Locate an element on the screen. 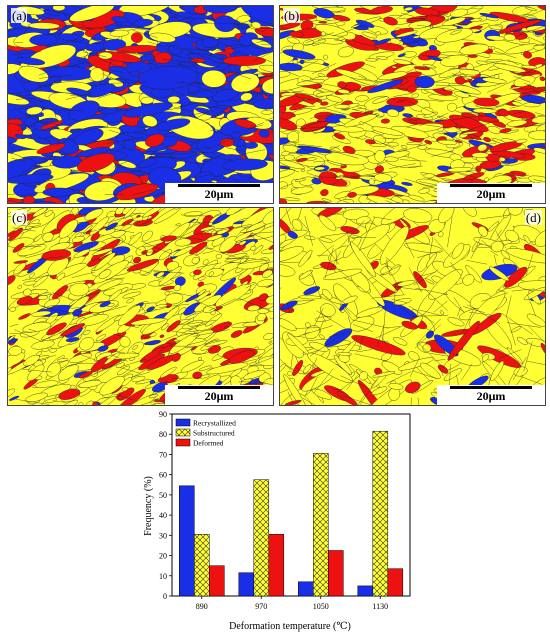  x-tick-label: 1130 is located at coordinates (380, 606).